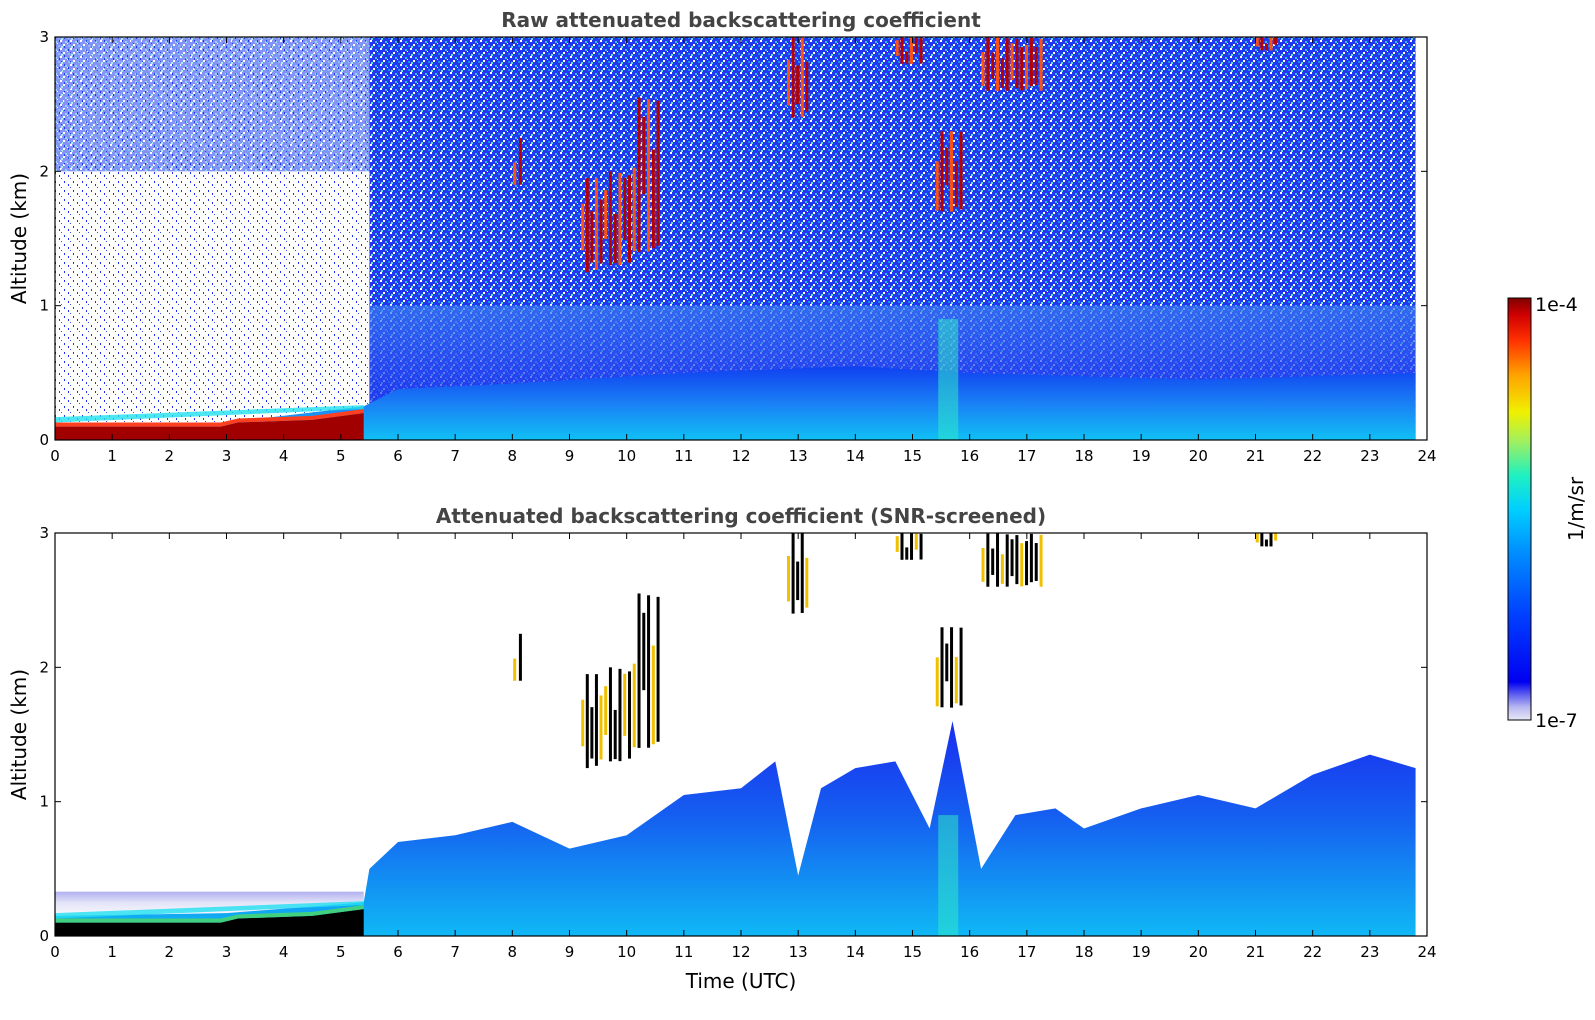 The width and height of the screenshot is (1595, 1020). I want to click on x-axis-label: Time (UTC), so click(741, 981).